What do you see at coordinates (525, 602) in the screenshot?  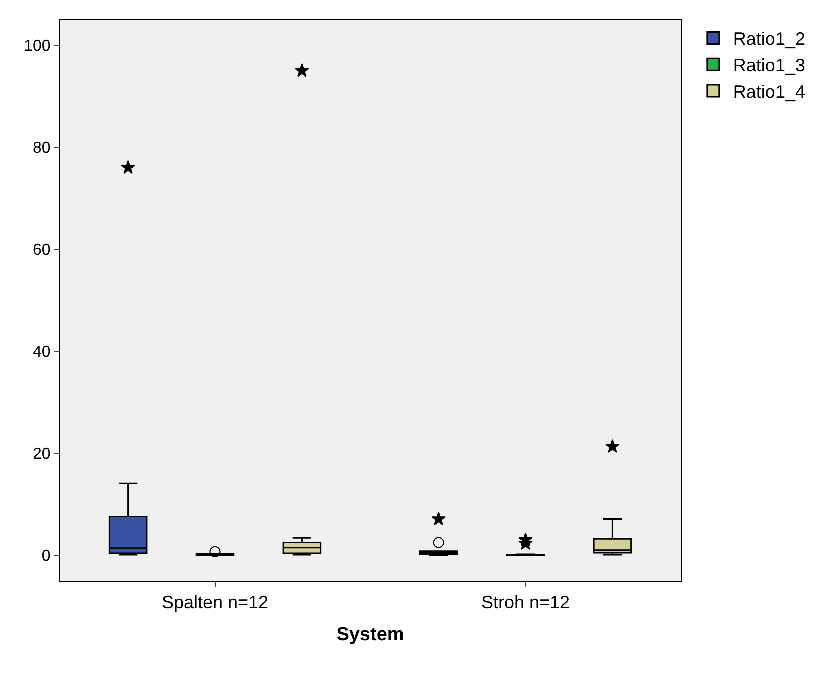 I see `x-tick-label: Stroh n=12` at bounding box center [525, 602].